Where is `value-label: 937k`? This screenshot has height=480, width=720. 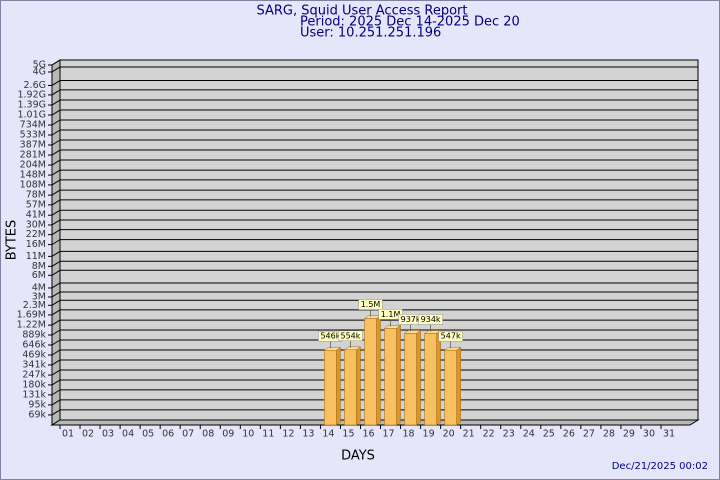 value-label: 937k is located at coordinates (411, 319).